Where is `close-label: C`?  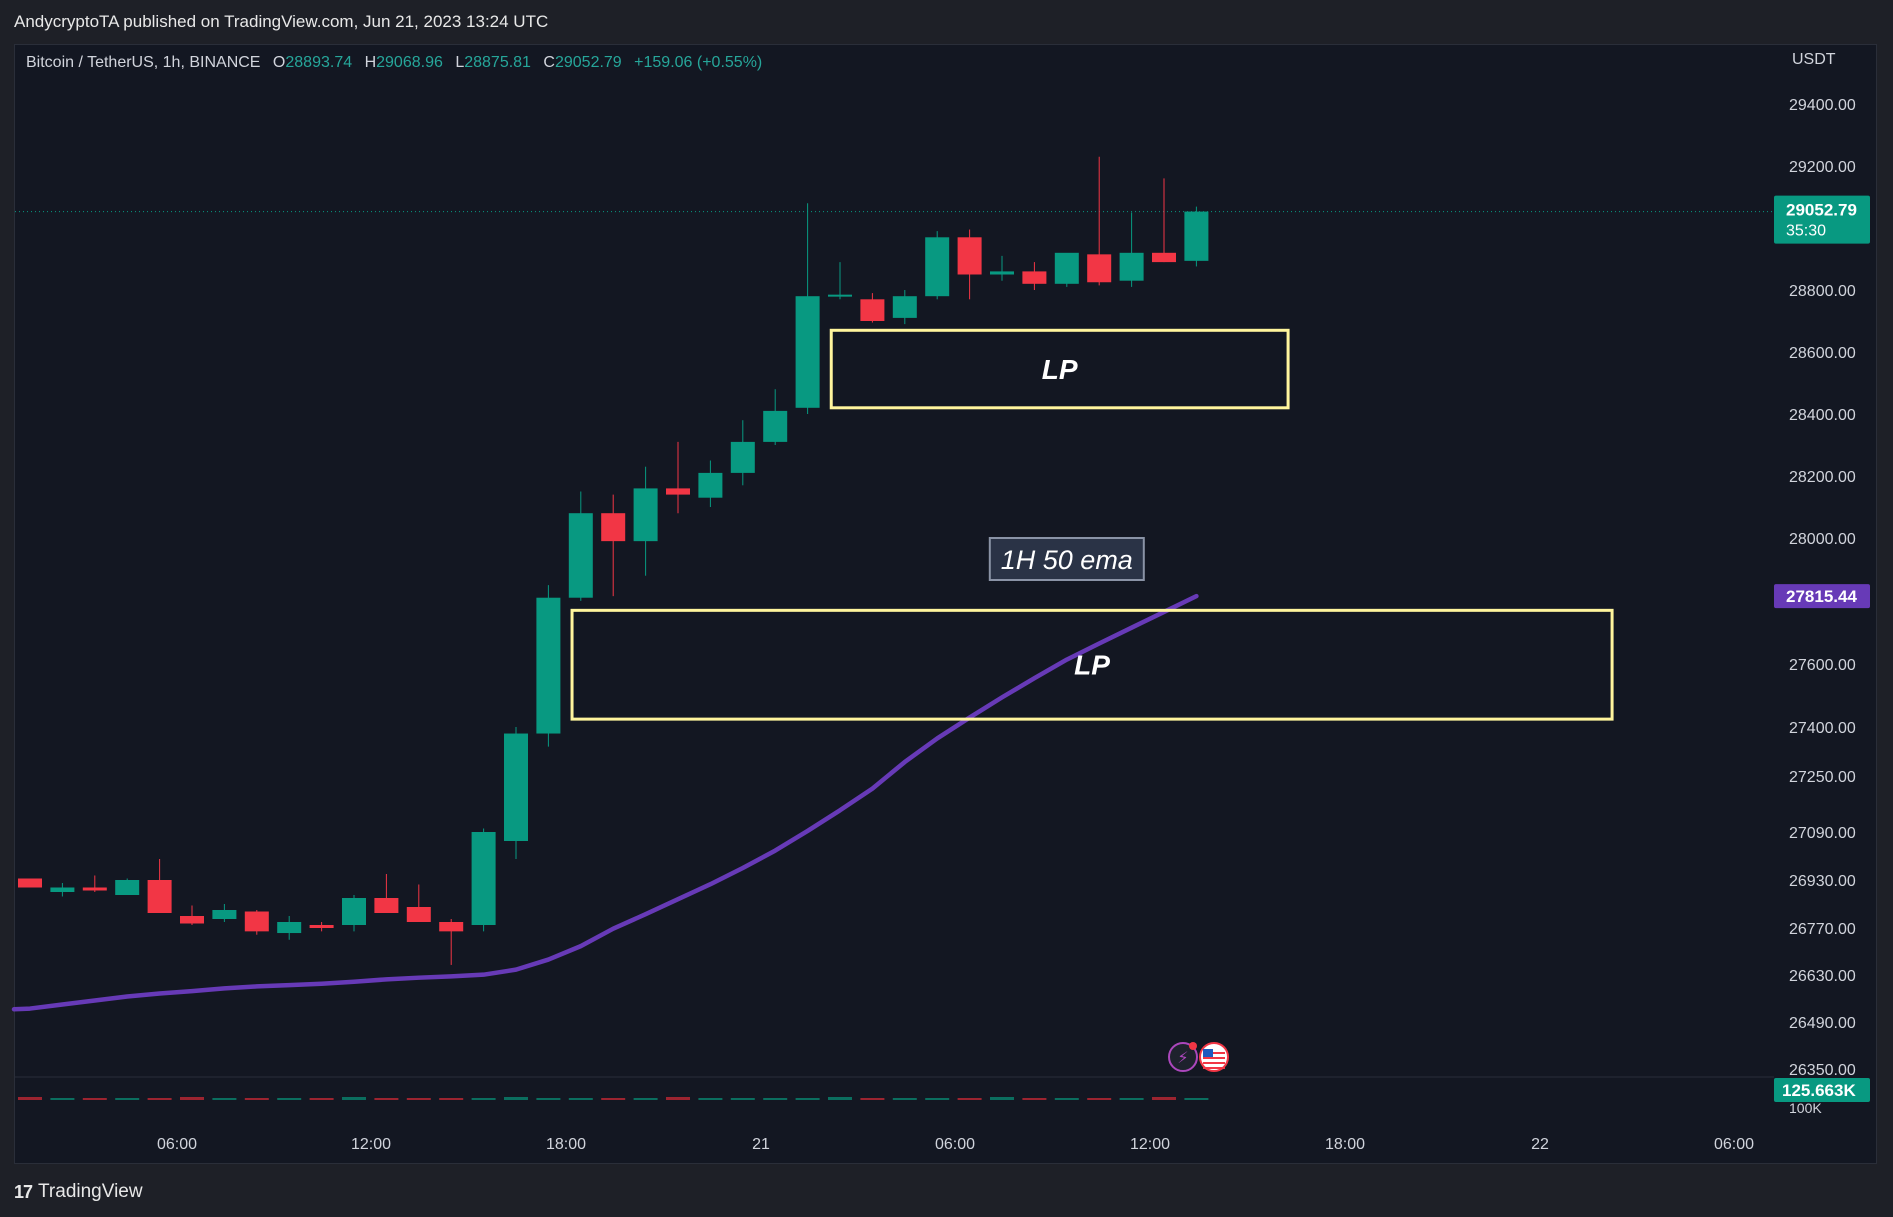
close-label: C is located at coordinates (549, 62).